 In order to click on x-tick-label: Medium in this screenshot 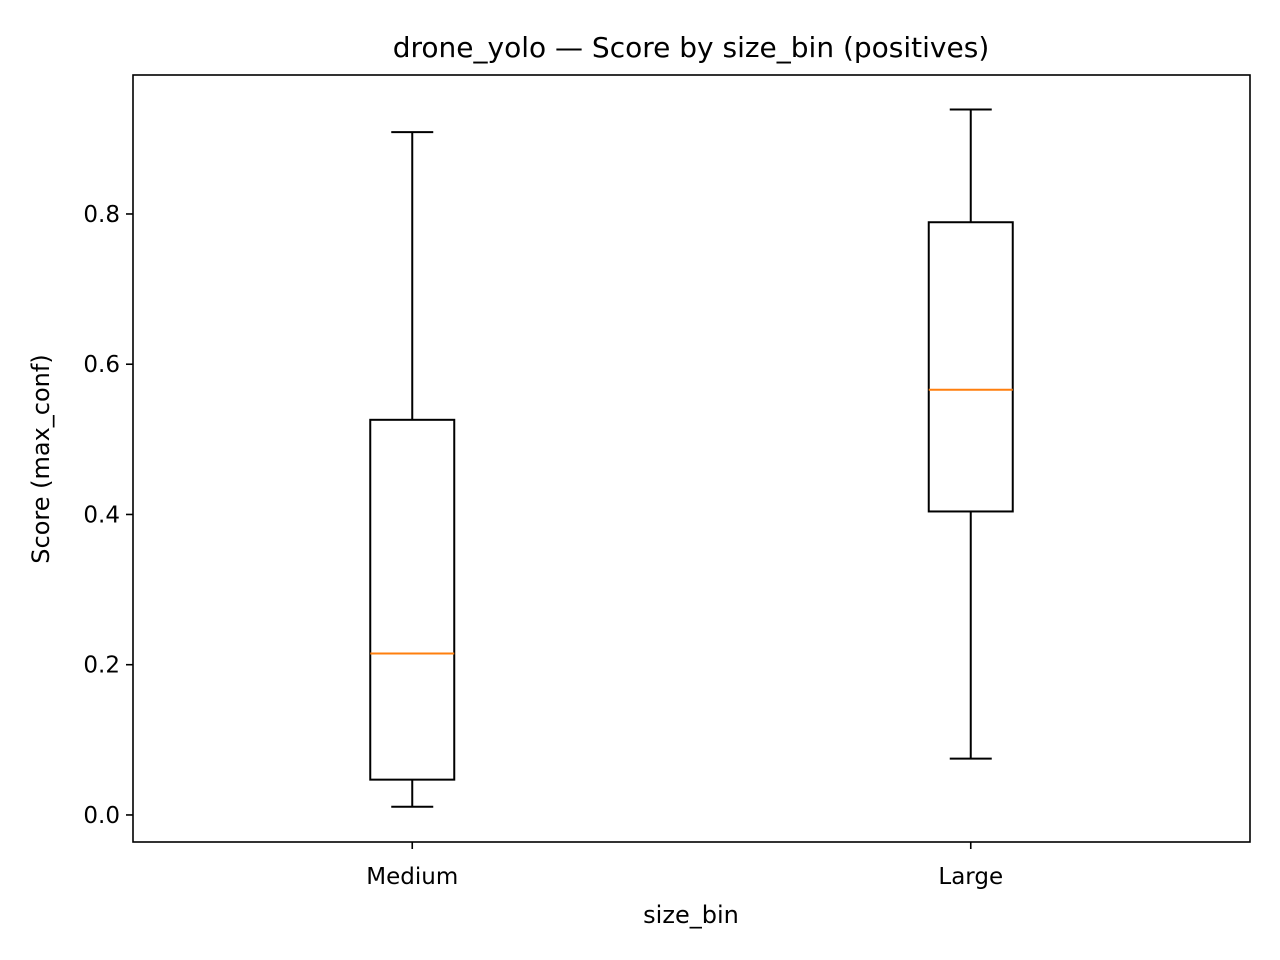, I will do `click(412, 877)`.